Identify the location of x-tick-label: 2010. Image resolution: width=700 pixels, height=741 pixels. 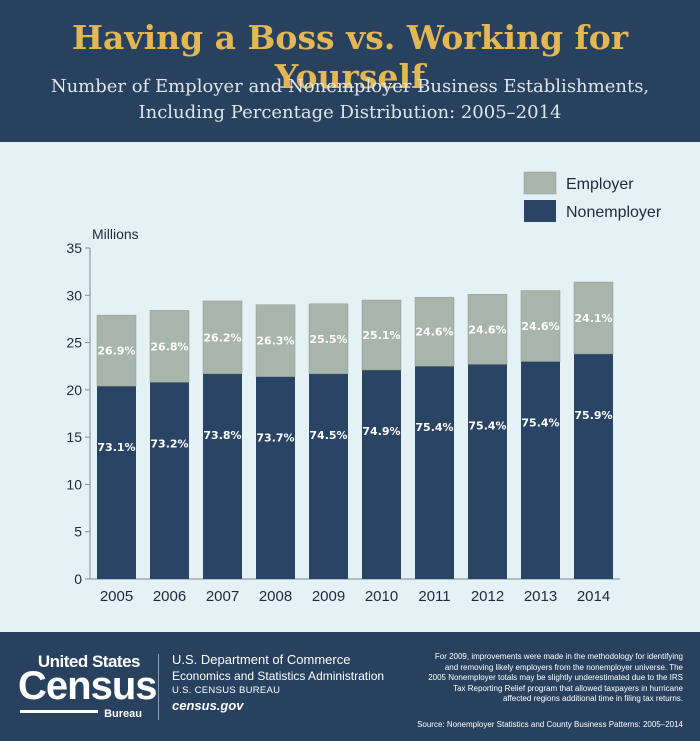
(381, 596).